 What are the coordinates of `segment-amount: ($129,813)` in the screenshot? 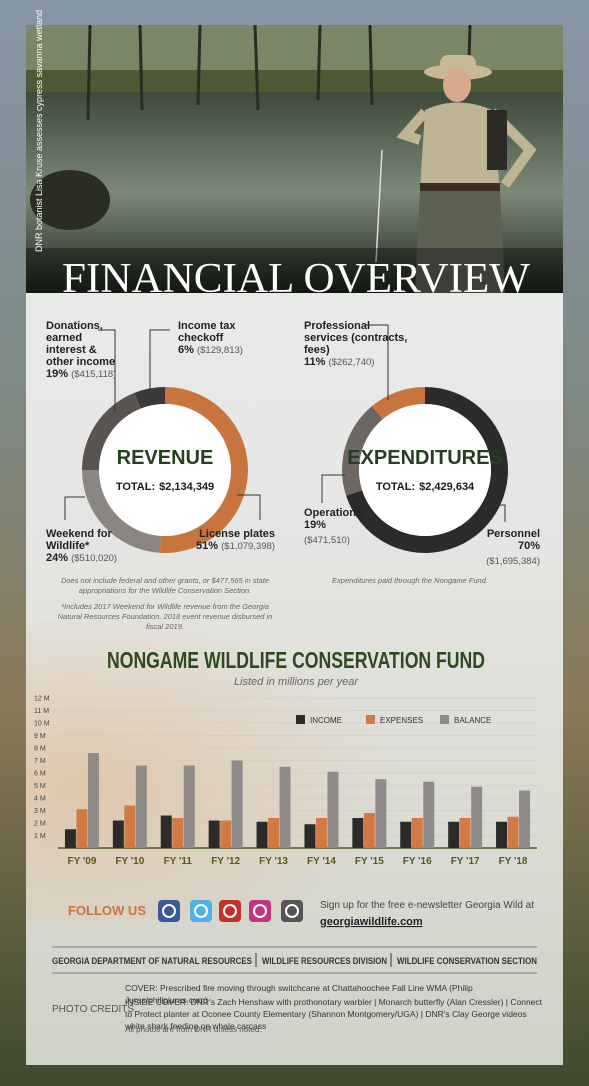 It's located at (219, 350).